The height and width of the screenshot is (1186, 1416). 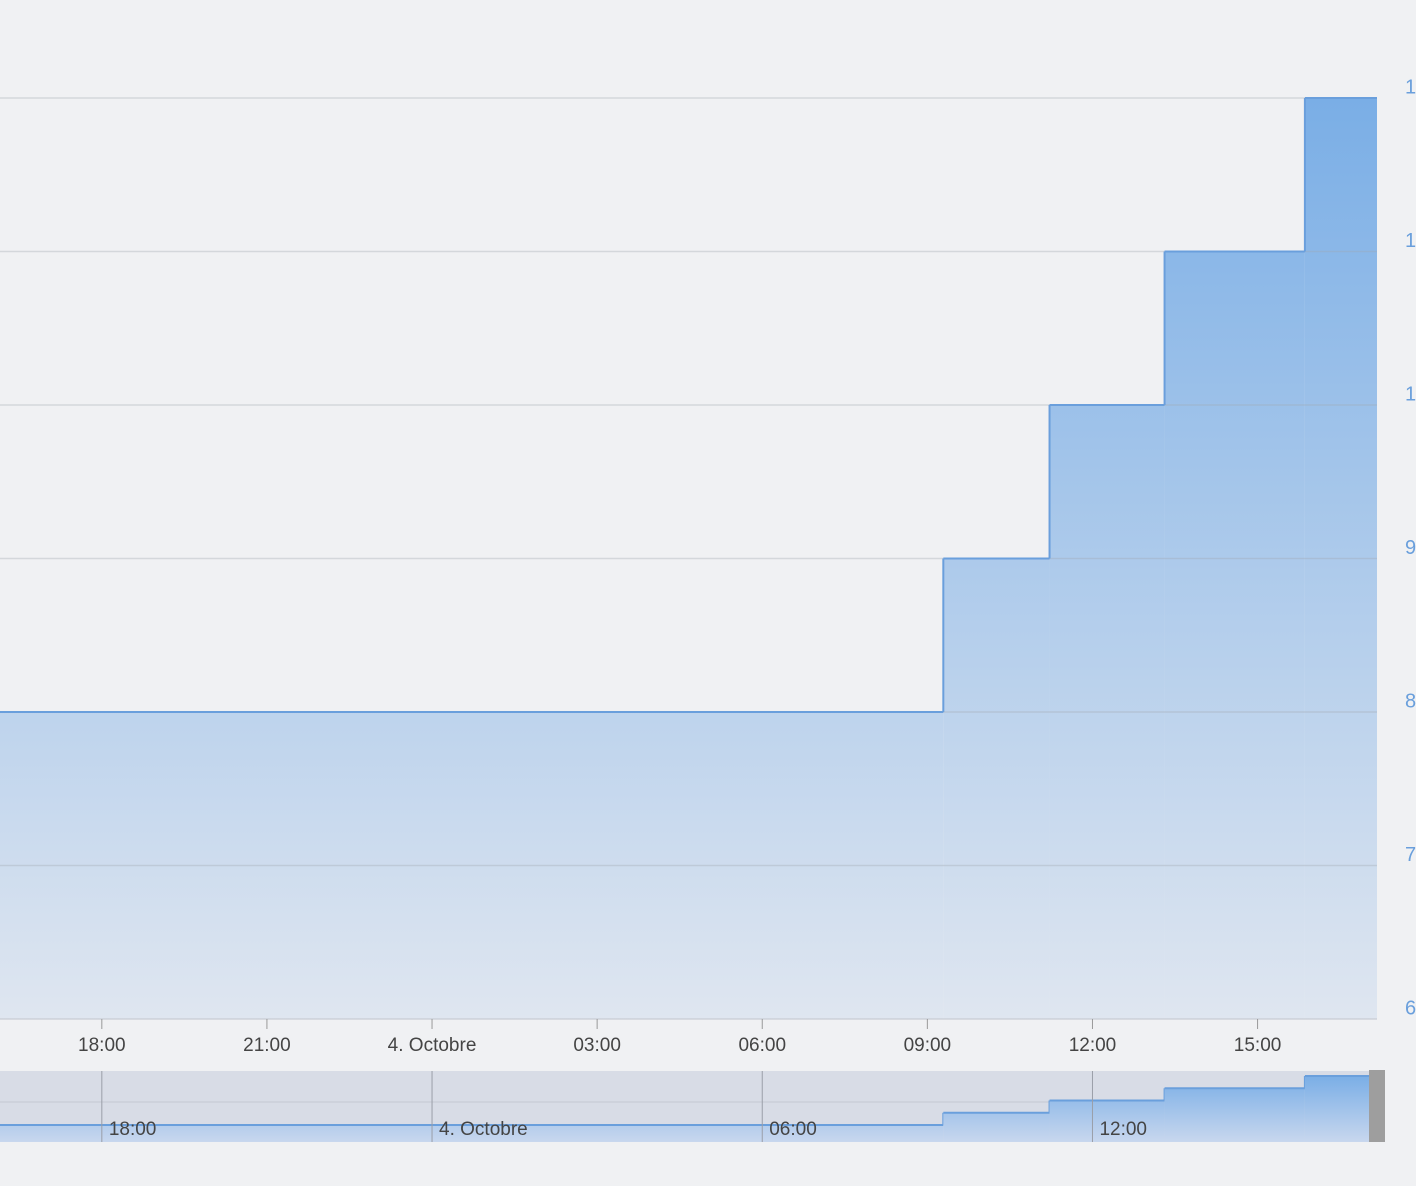 I want to click on y-tick-label: 70, so click(x=1410, y=855).